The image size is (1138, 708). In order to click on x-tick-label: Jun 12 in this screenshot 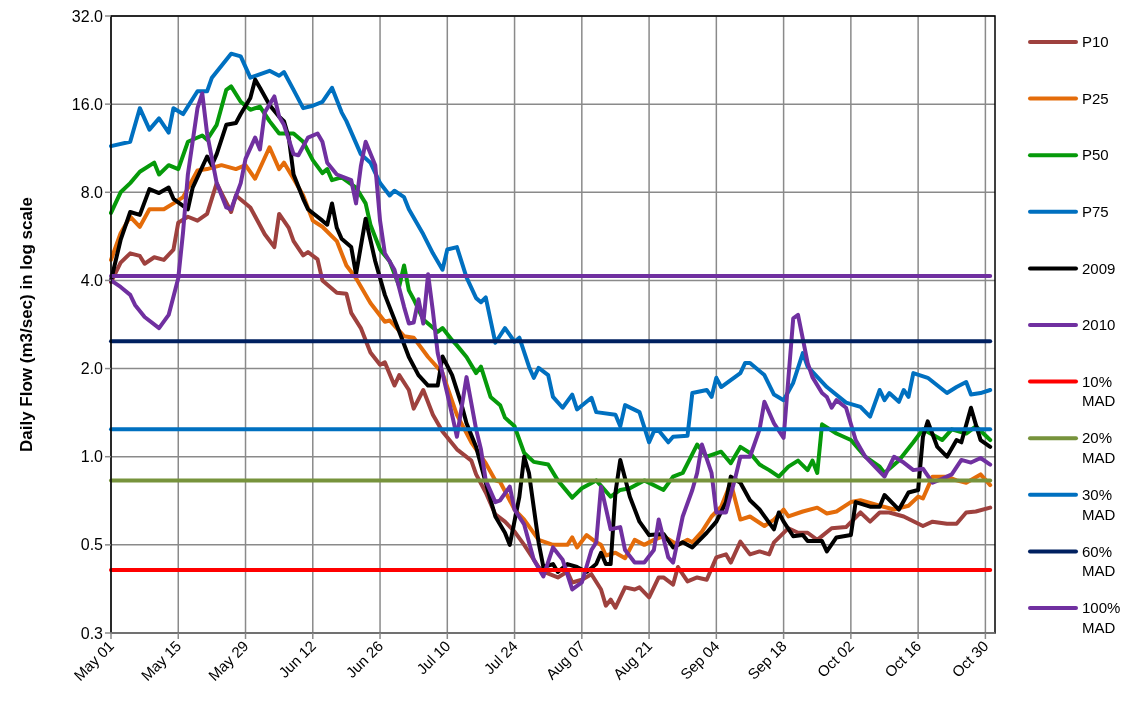, I will do `click(297, 659)`.